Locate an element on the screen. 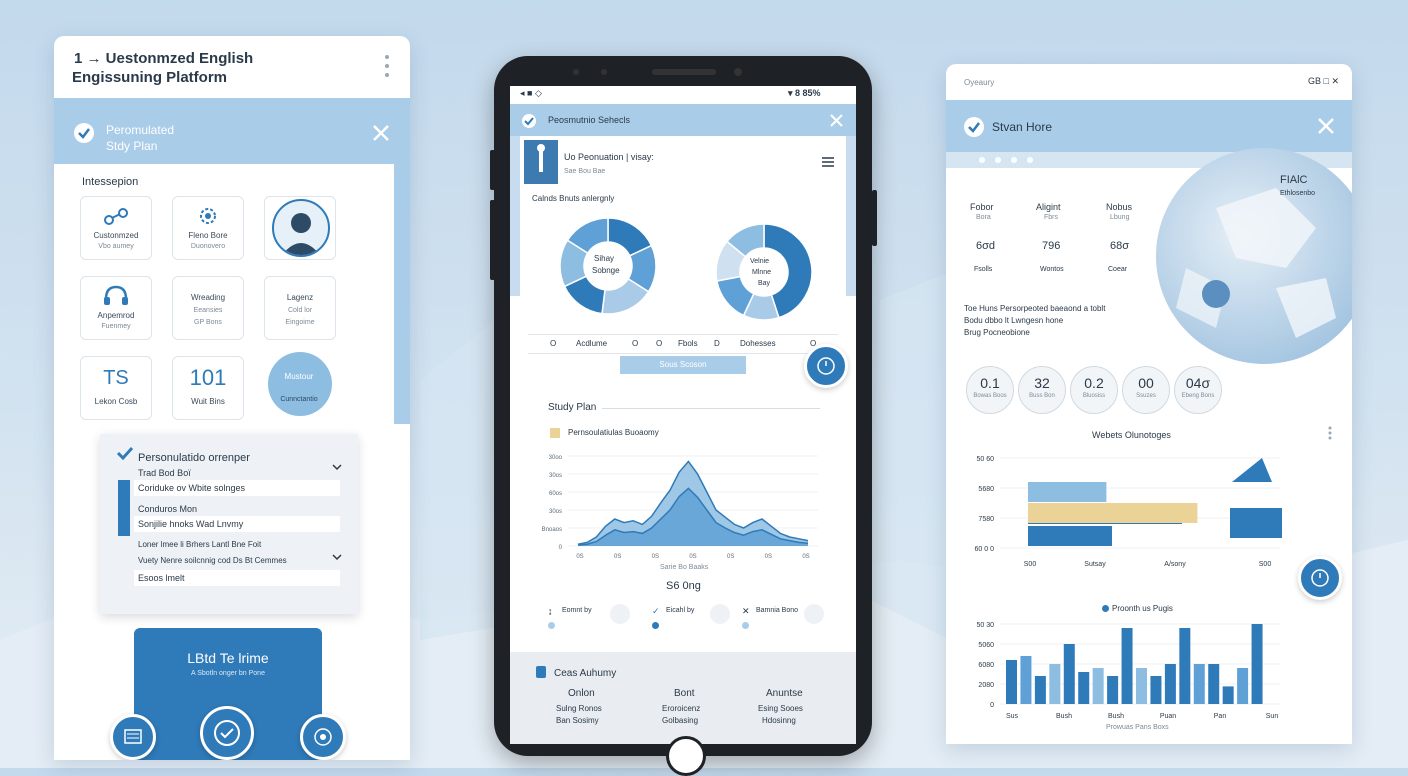 The height and width of the screenshot is (776, 1408). hbar-segment is located at coordinates (1070, 536).